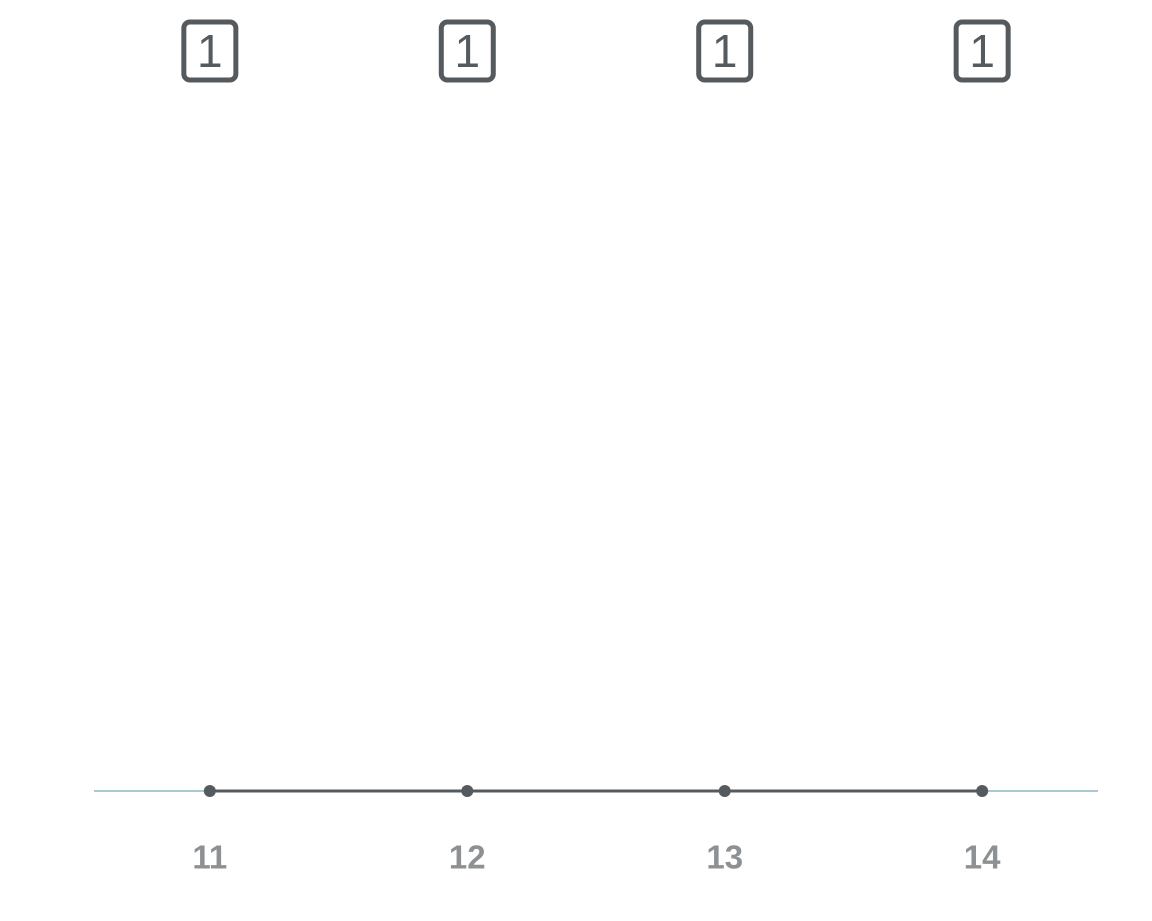 The height and width of the screenshot is (921, 1152). What do you see at coordinates (596, 51) in the screenshot?
I see `data-label-badges: 1 1 1 1` at bounding box center [596, 51].